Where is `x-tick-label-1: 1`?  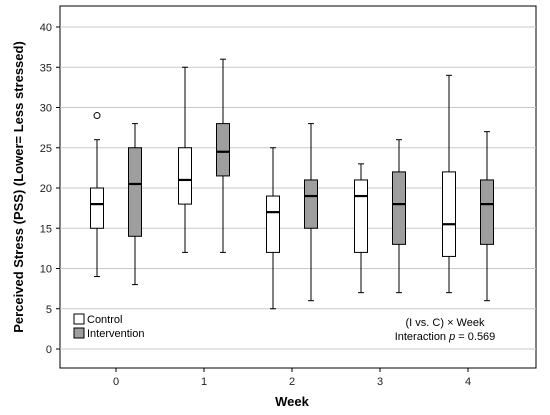
x-tick-label-1: 1 is located at coordinates (204, 382).